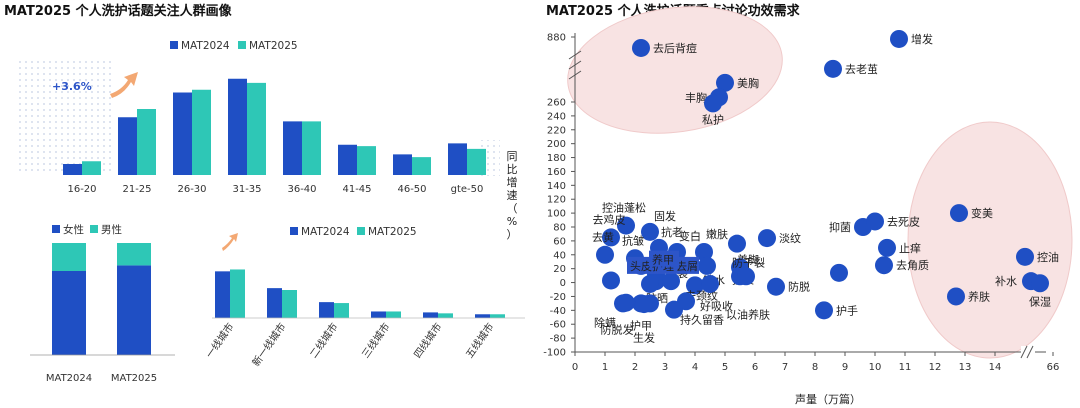  Describe the element at coordinates (220, 340) in the screenshot. I see `x-tick-一线城市: 一线城市` at that location.